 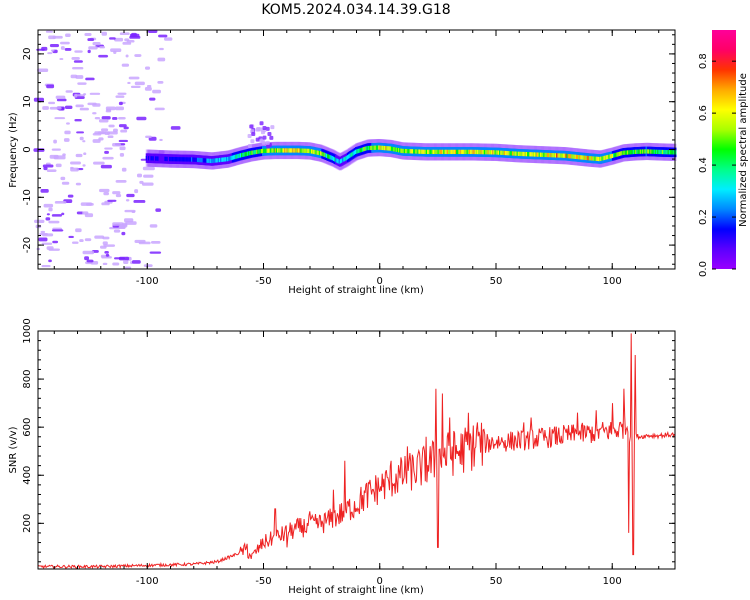 I want to click on snr-y-axis-label: SNR (v/v), so click(x=13, y=449).